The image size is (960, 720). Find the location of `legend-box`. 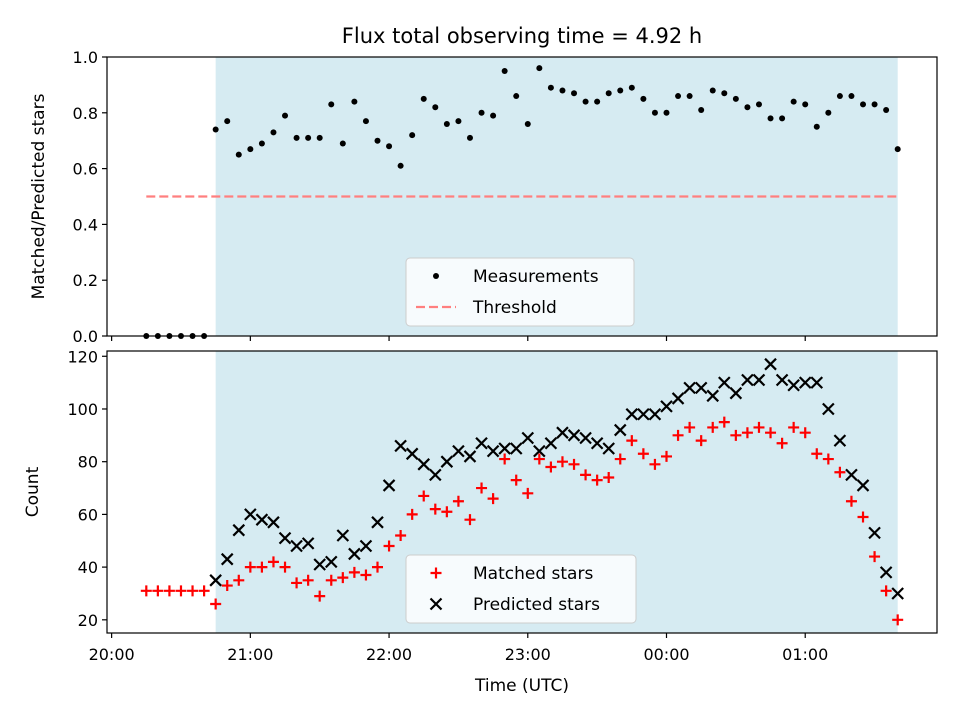

legend-box is located at coordinates (520, 292).